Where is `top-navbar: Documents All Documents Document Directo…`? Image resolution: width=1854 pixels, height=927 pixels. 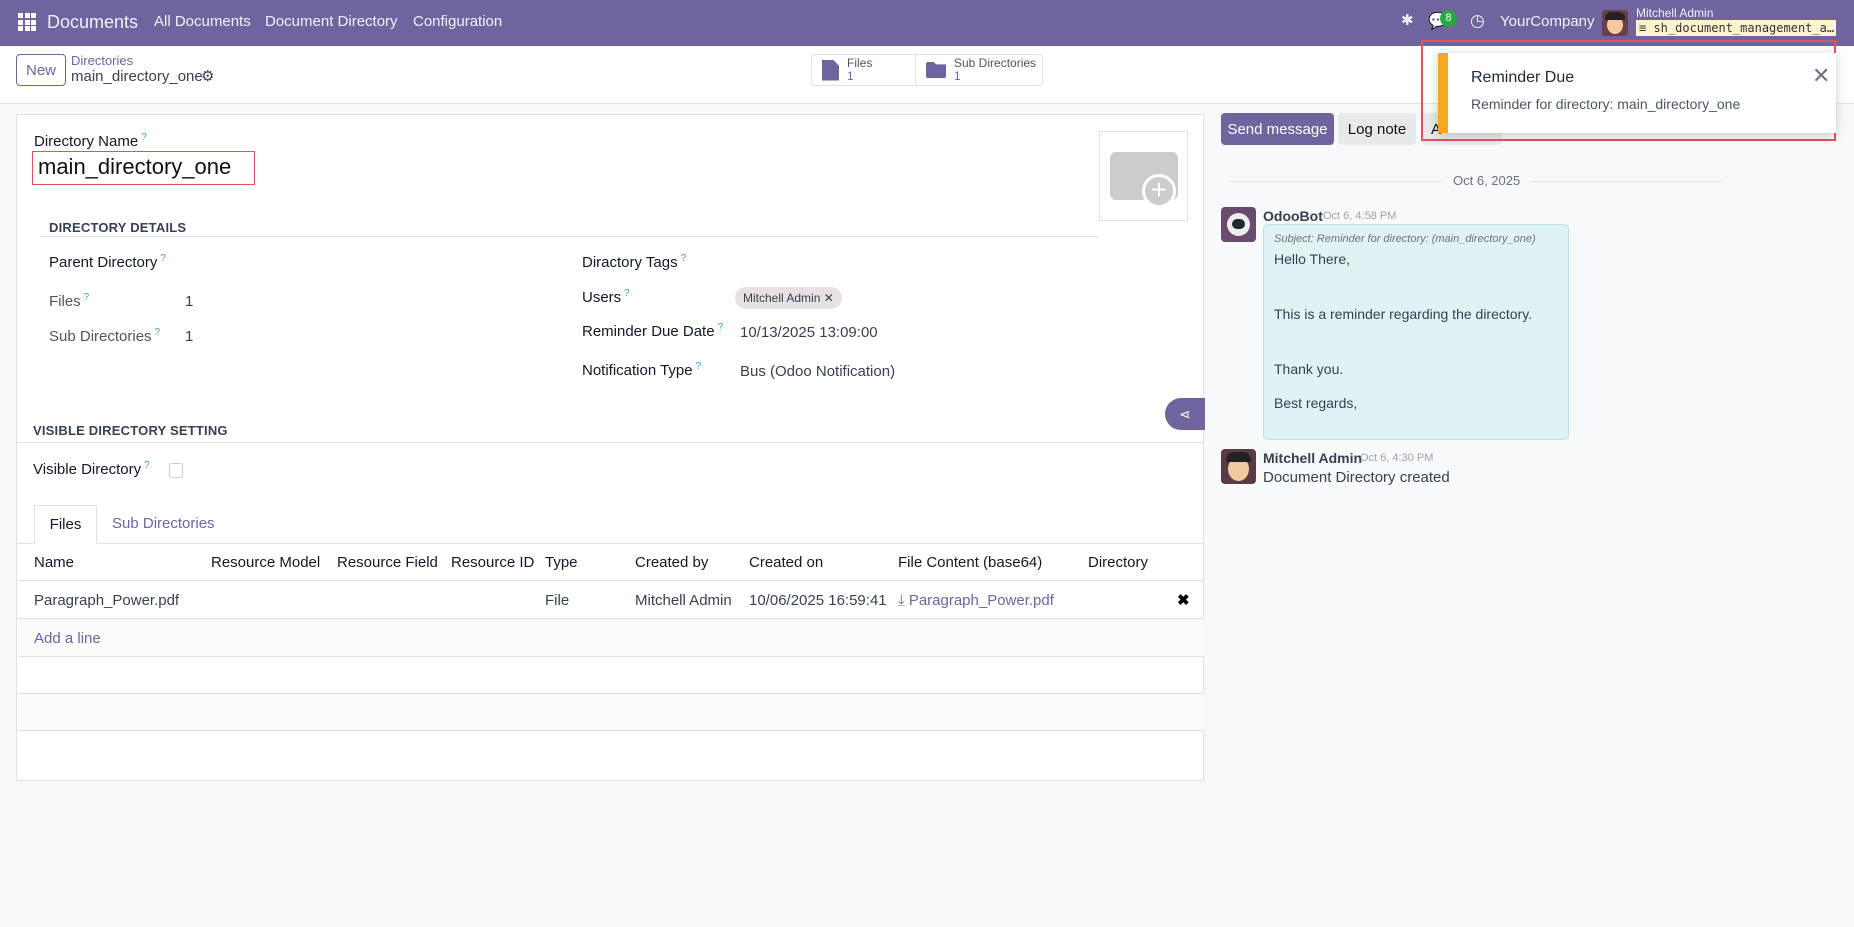
top-navbar: Documents All Documents Document Directo… is located at coordinates (927, 23).